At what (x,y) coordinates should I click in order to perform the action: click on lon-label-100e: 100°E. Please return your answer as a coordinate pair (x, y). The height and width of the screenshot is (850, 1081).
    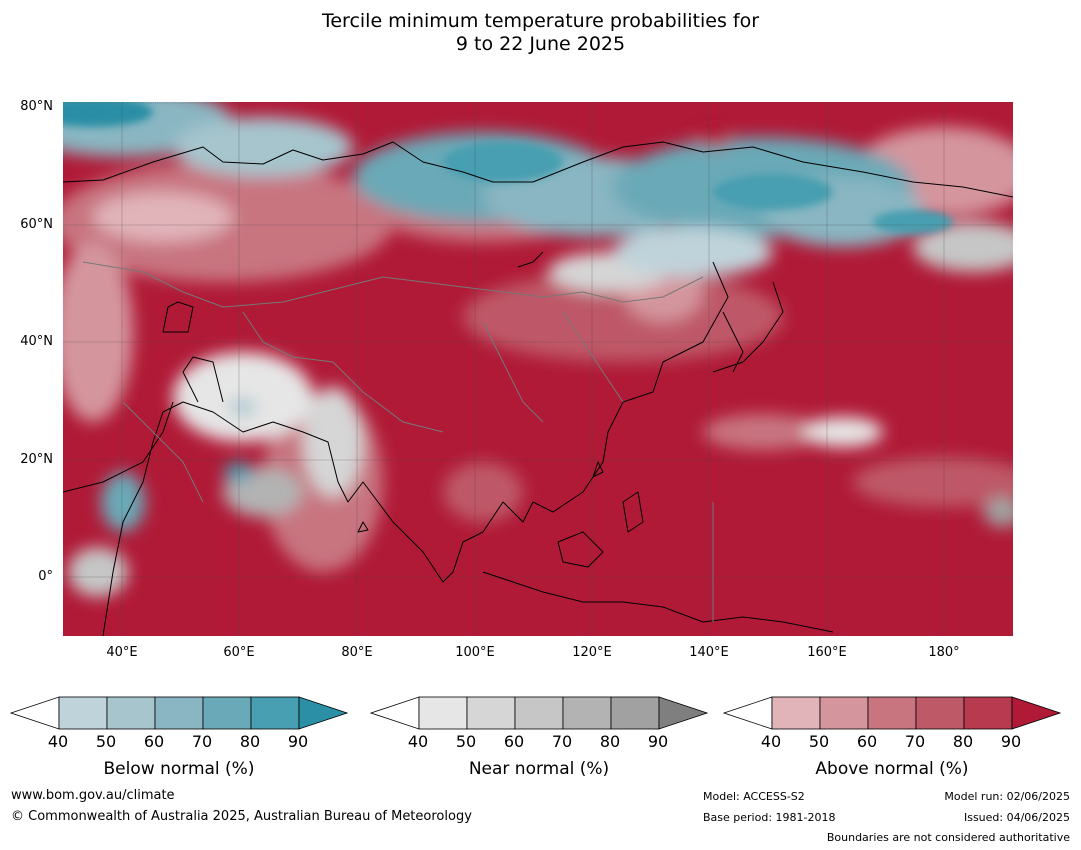
    Looking at the image, I should click on (475, 652).